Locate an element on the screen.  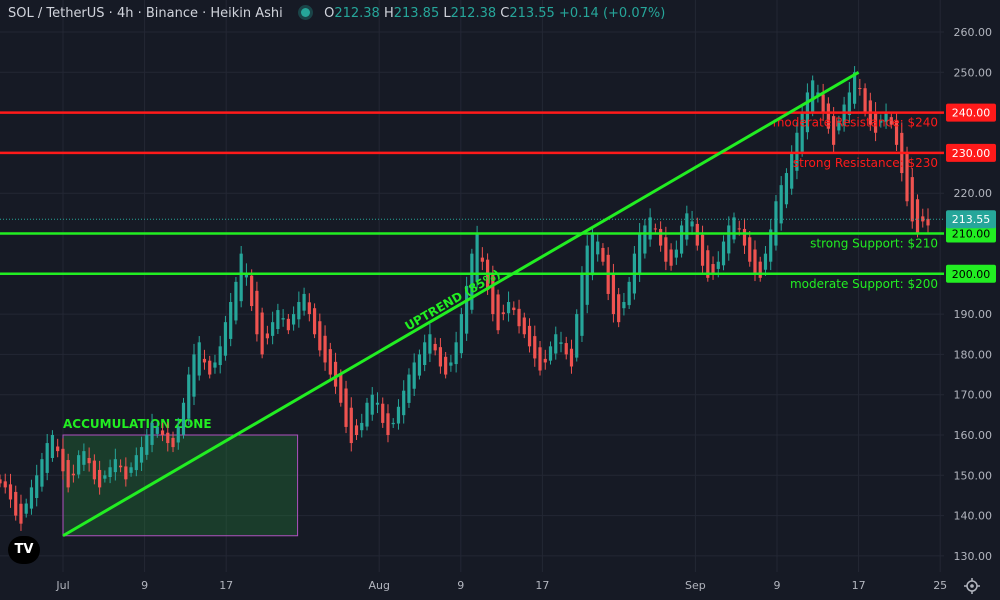
high-label: H is located at coordinates (388, 13).